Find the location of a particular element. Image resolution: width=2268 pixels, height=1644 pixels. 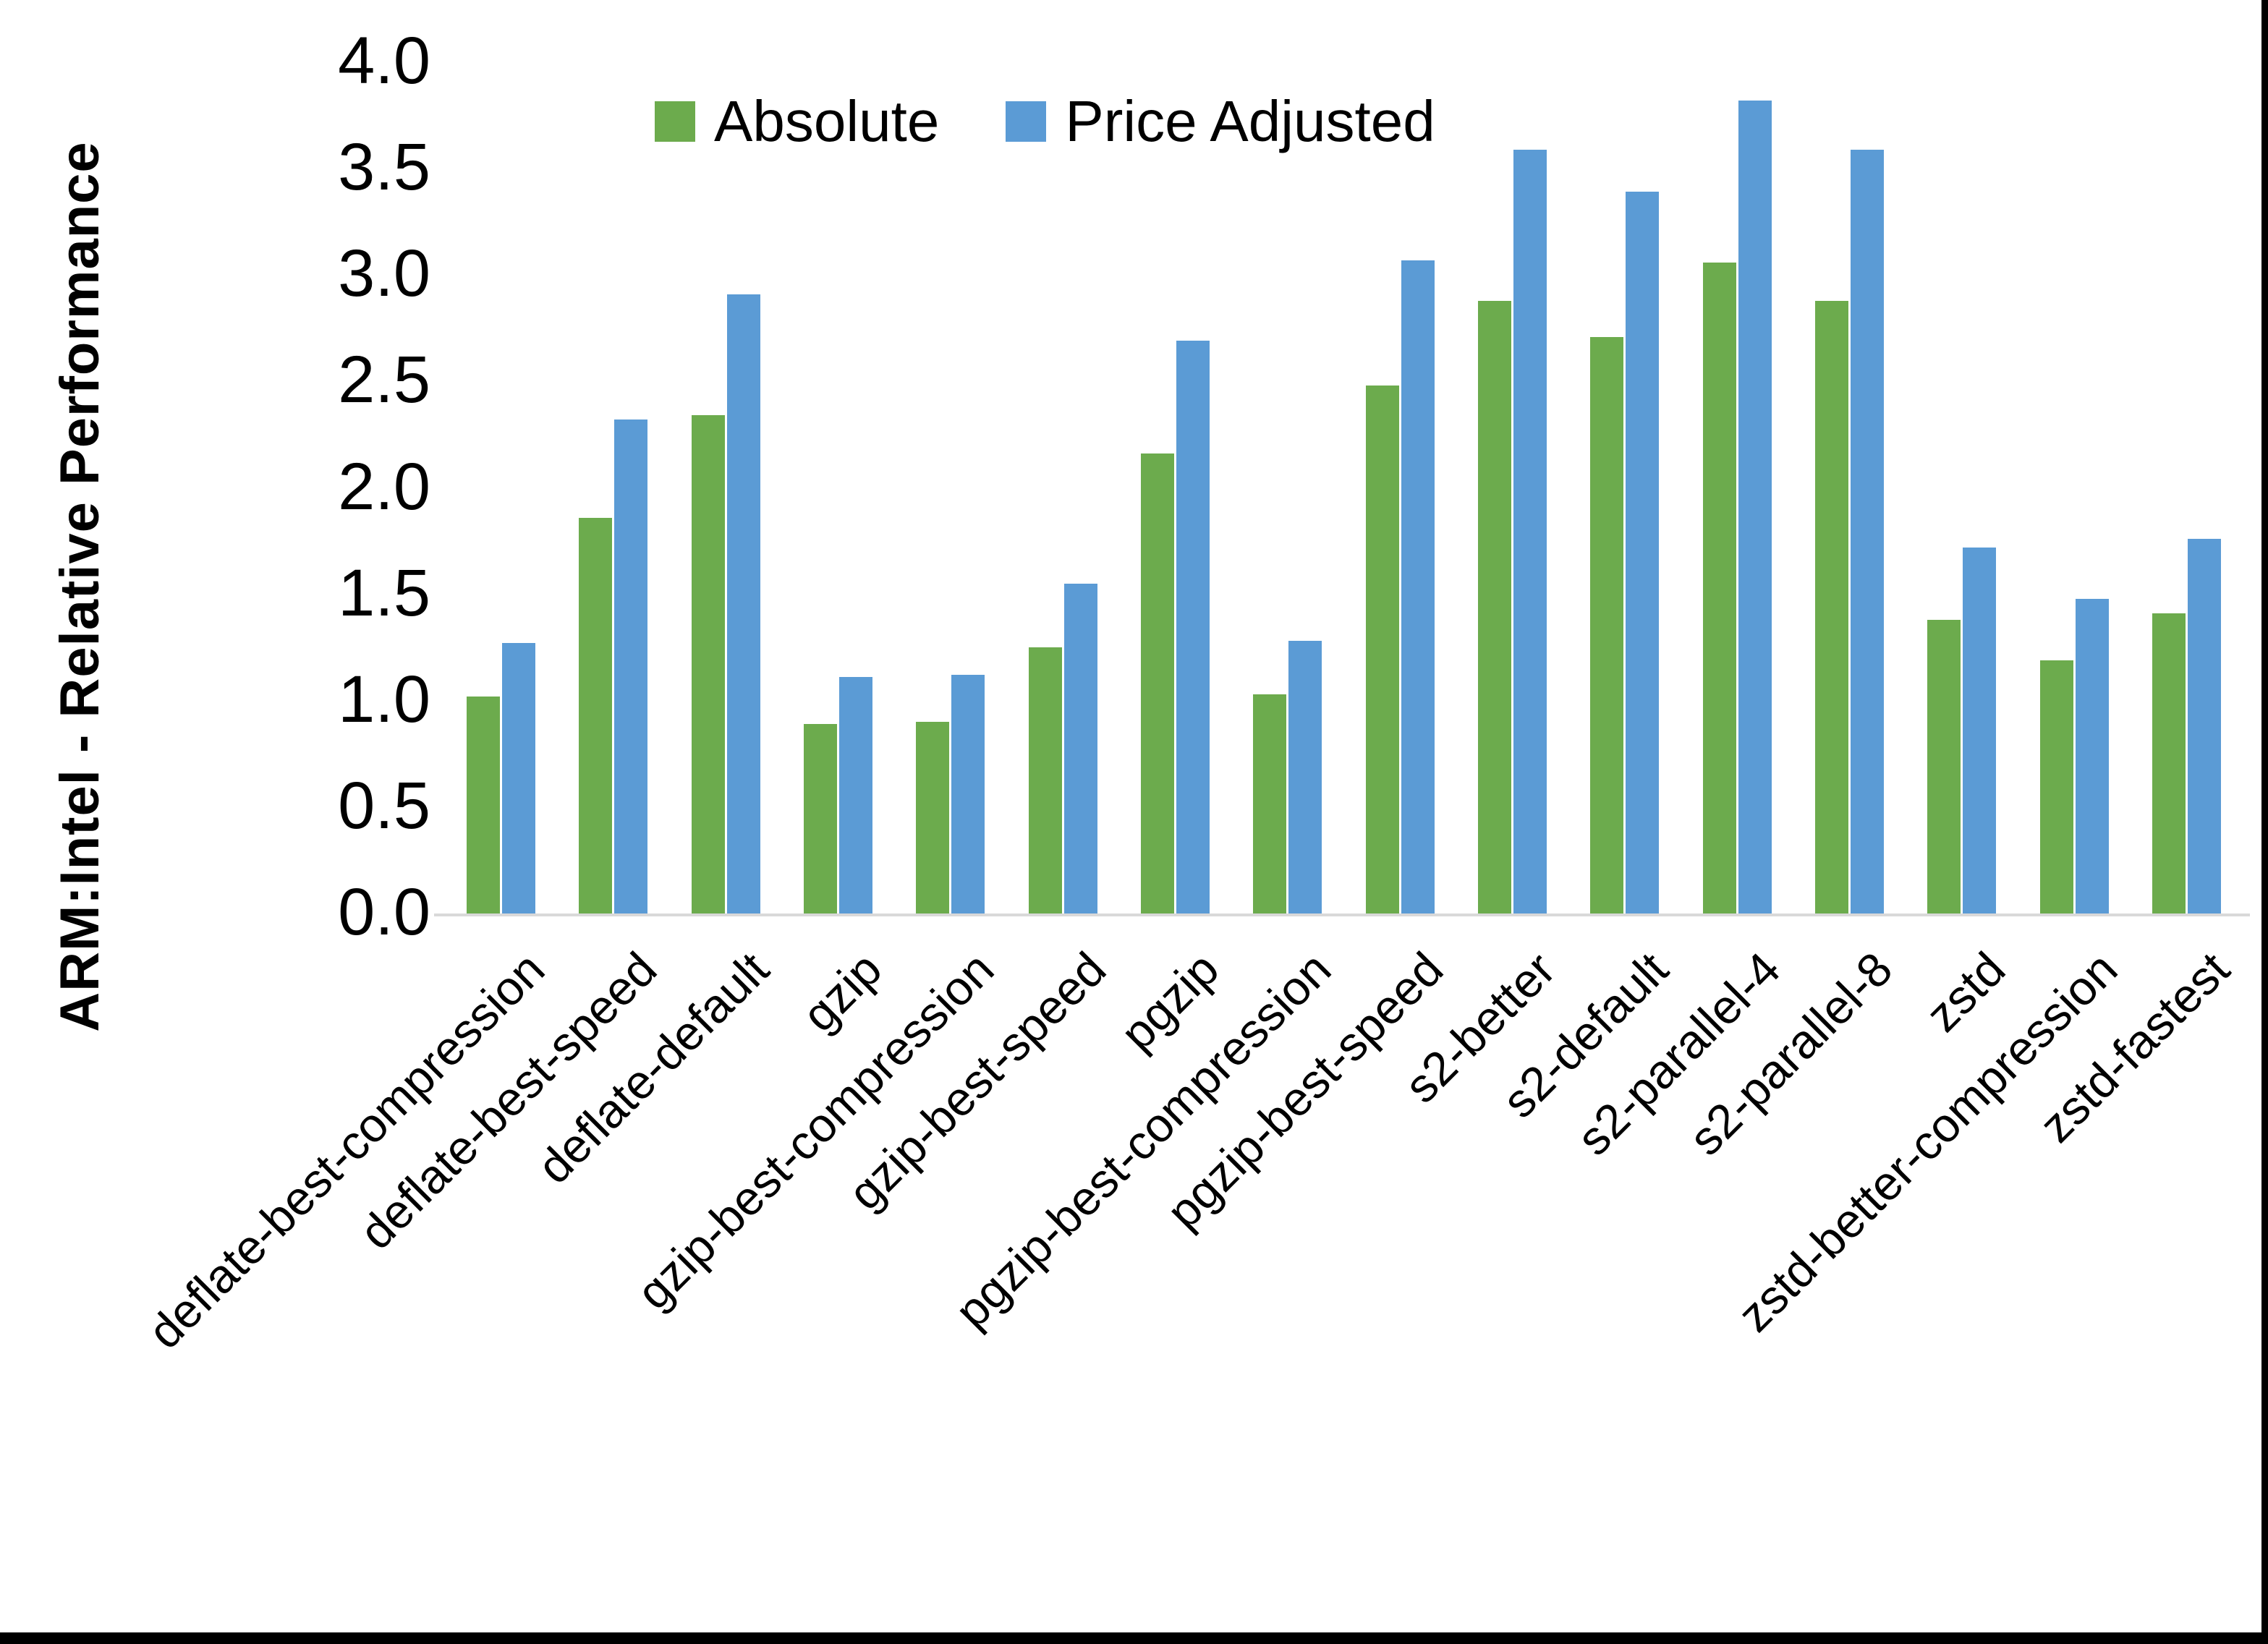

bar-price-adjusted-s2-better is located at coordinates (1530, 531).